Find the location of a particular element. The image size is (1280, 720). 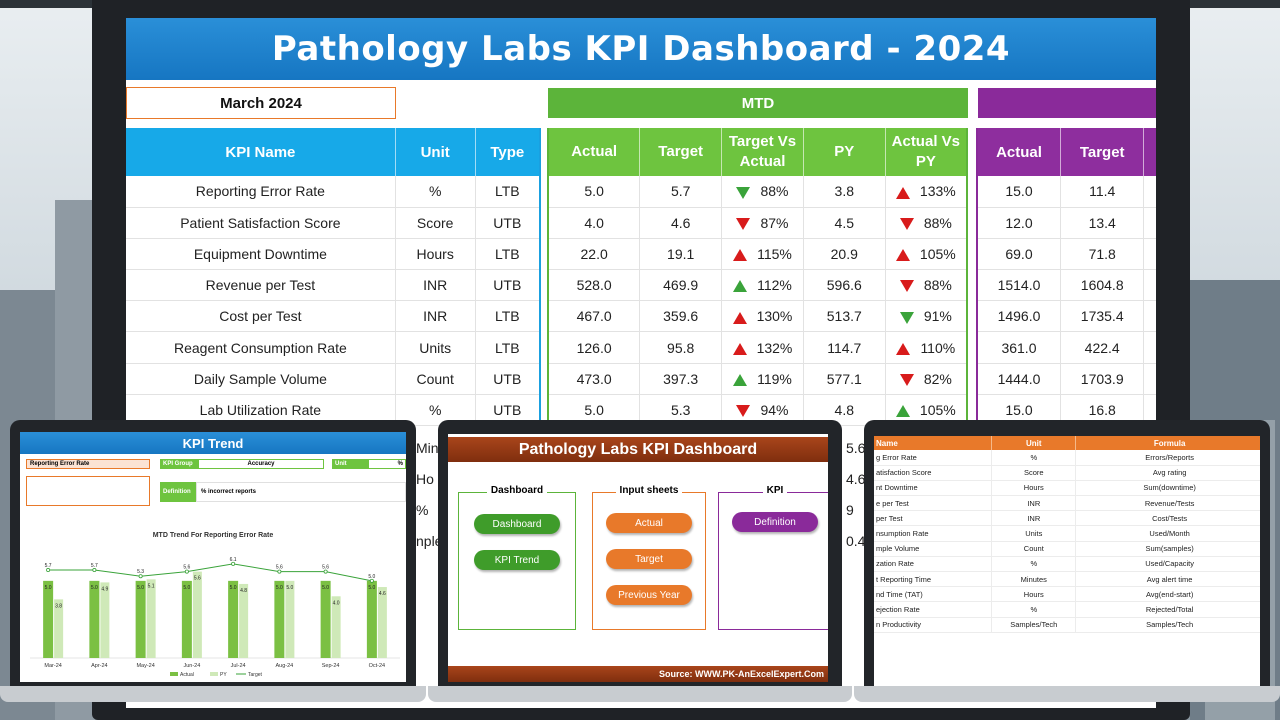

table-row: 1496.0 1735.4 is located at coordinates (1066, 316).